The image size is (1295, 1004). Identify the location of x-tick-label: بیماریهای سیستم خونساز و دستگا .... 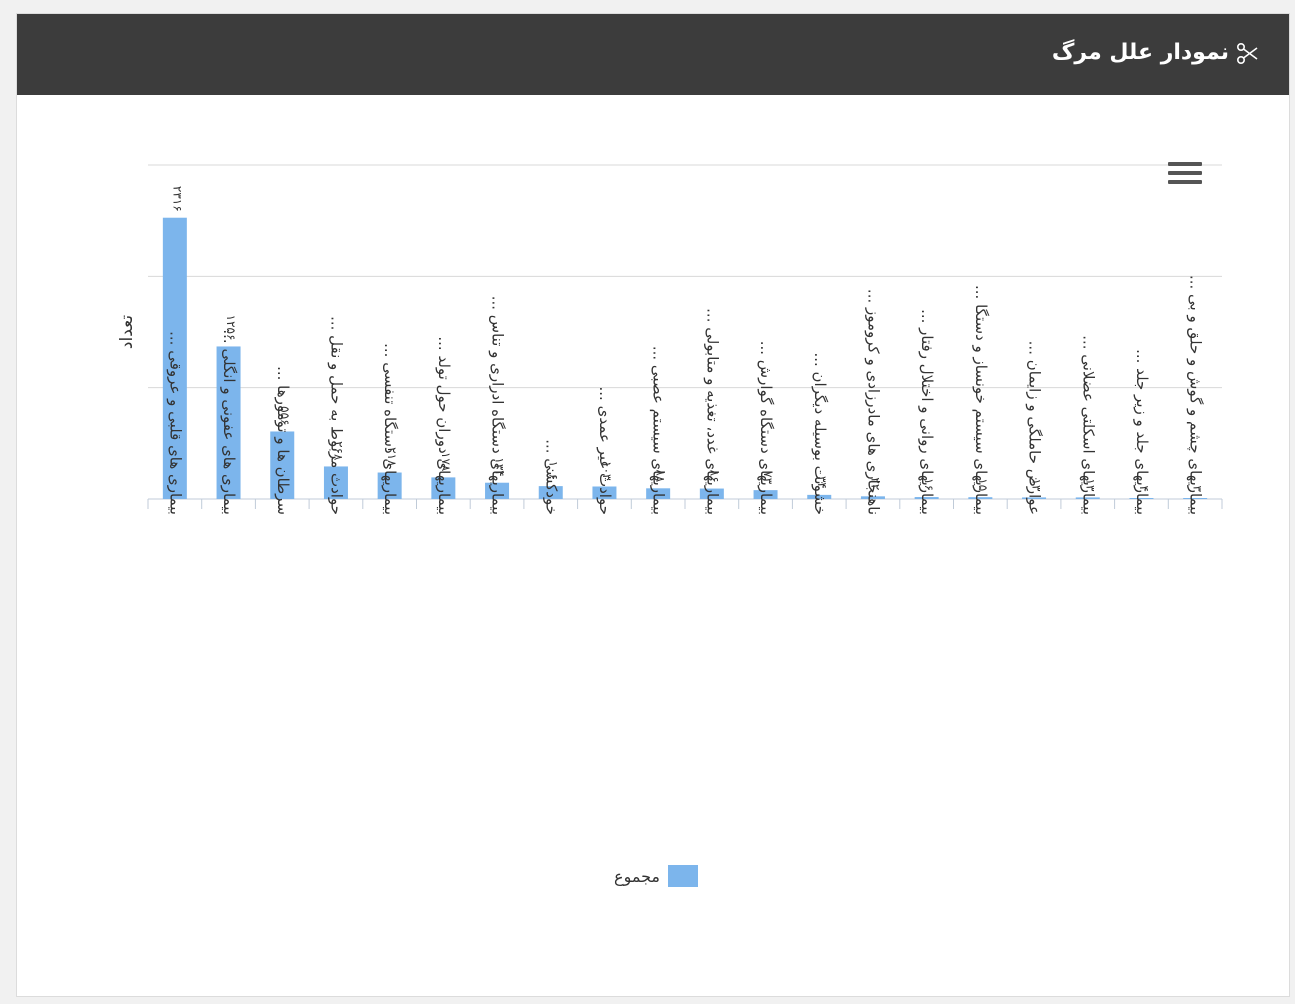
(981, 400).